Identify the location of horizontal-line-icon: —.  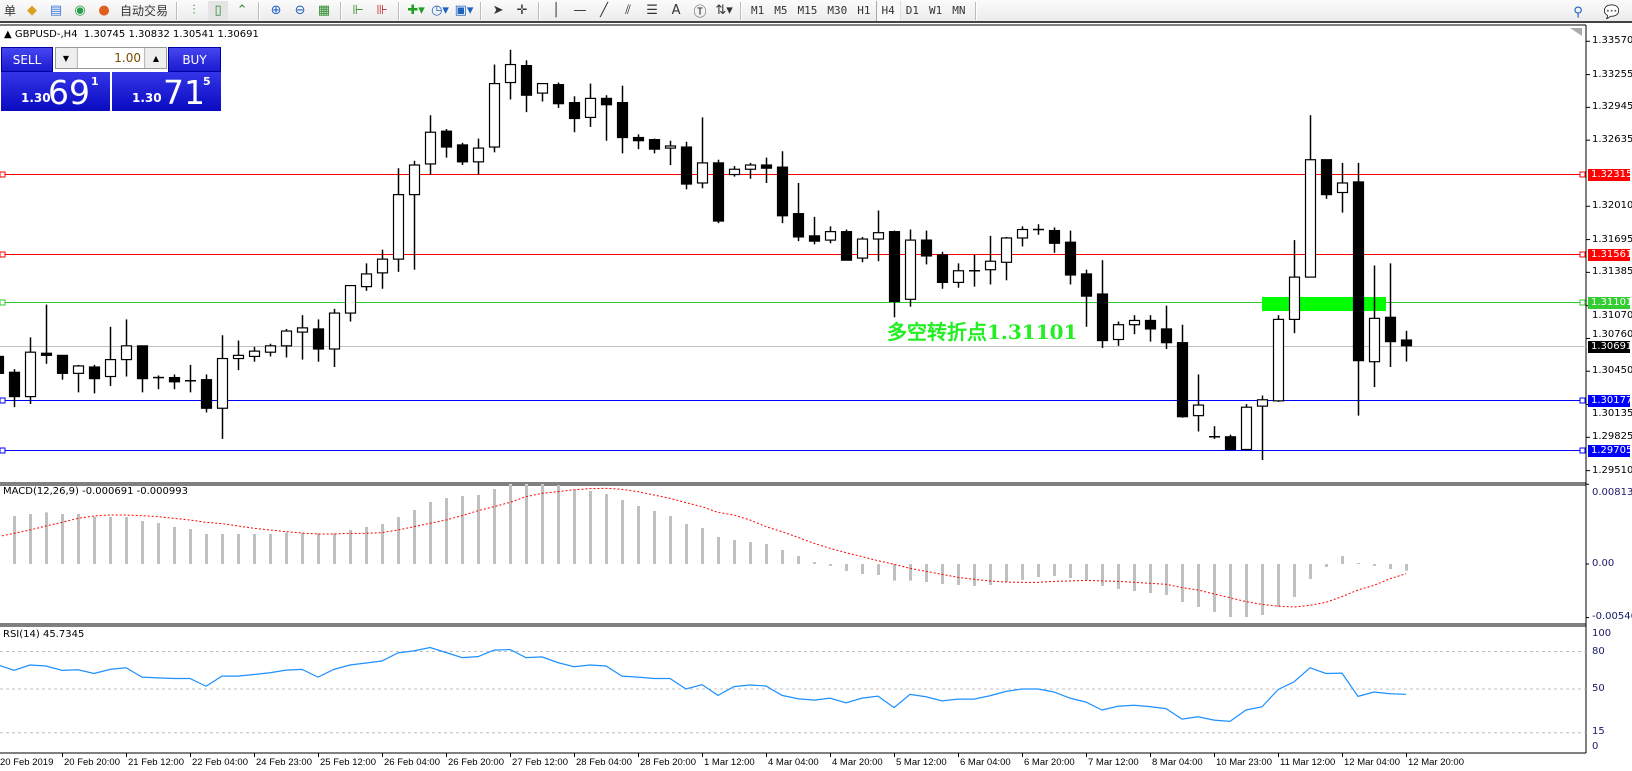
(580, 10).